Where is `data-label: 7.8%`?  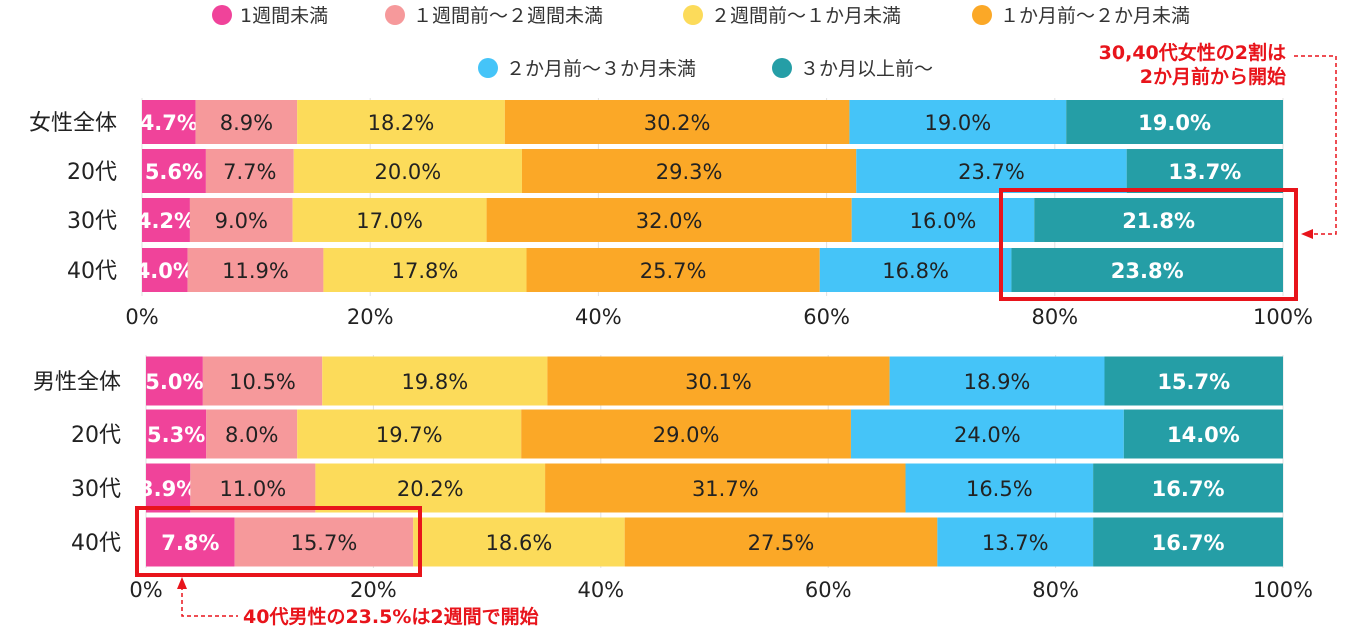 data-label: 7.8% is located at coordinates (190, 543).